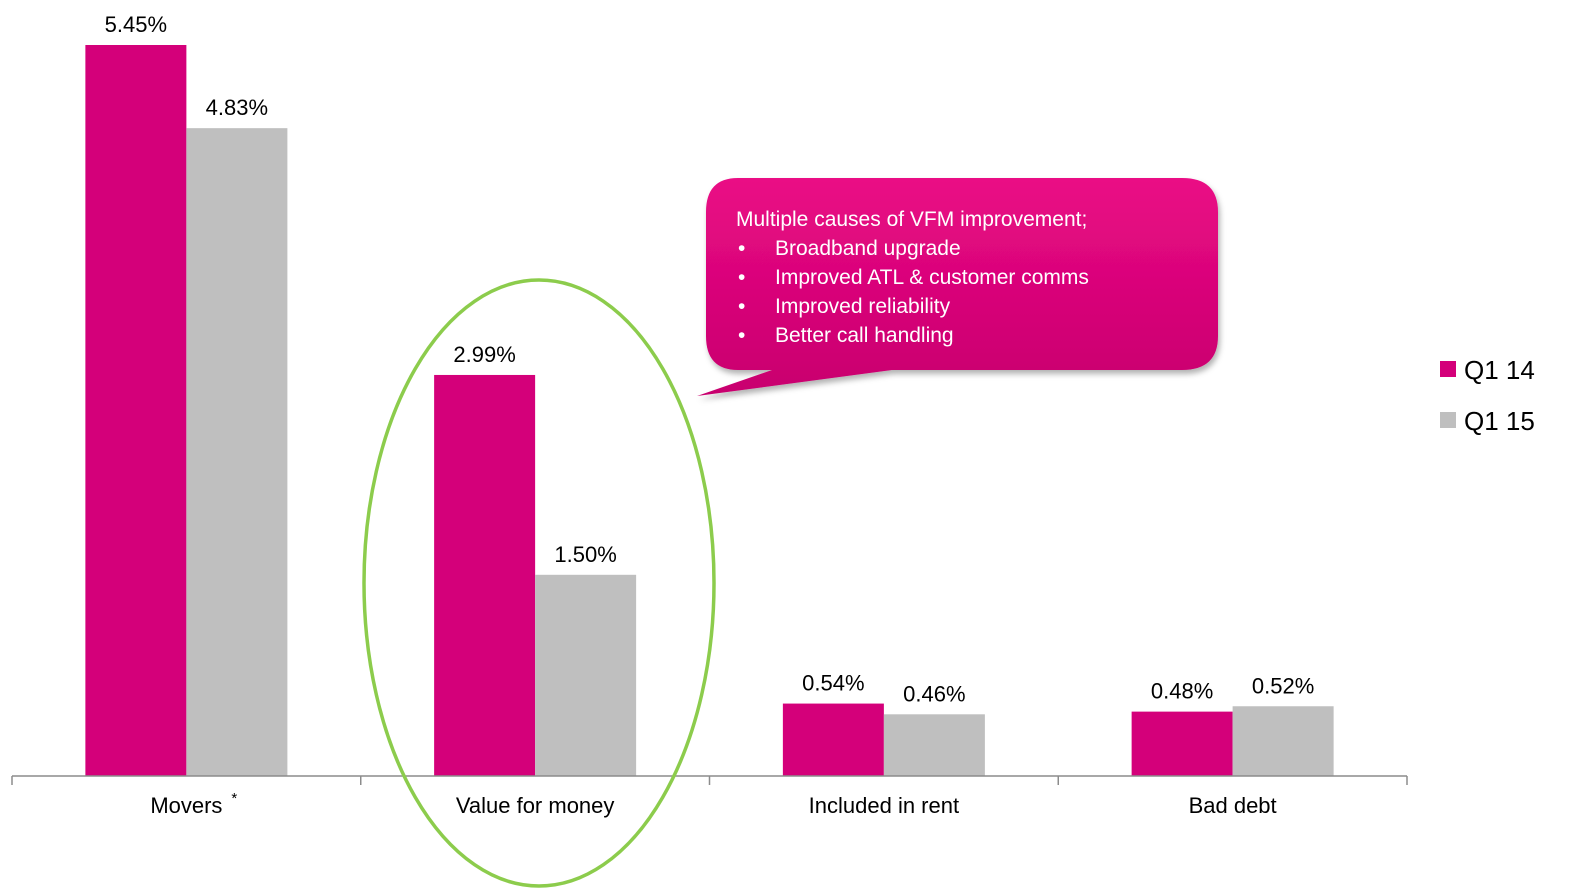  What do you see at coordinates (884, 805) in the screenshot?
I see `category-label-included-in-rent: Included in rent` at bounding box center [884, 805].